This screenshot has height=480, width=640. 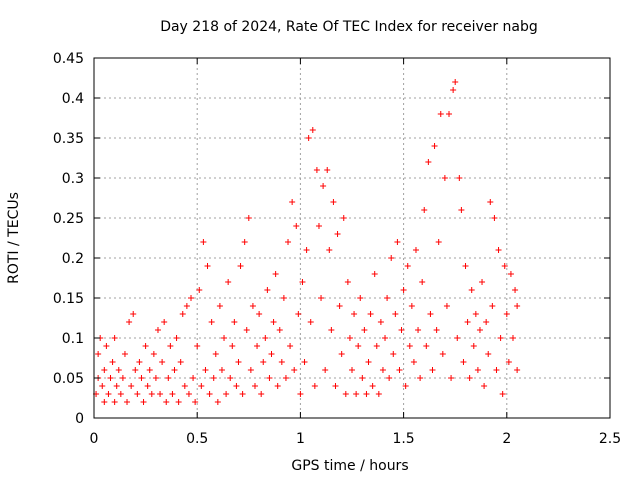 I want to click on x-tick-label: 0.5, so click(x=197, y=439).